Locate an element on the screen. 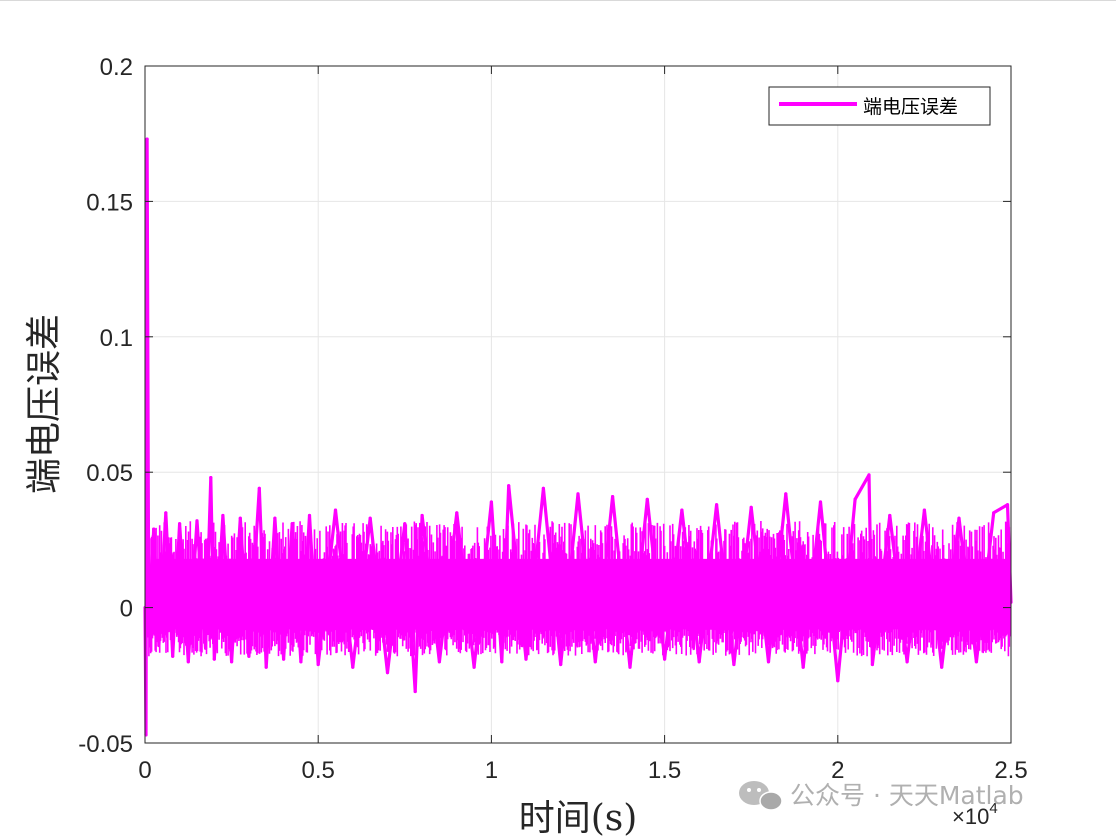 The image size is (1116, 839). x-multiplier: ×10⁴ is located at coordinates (975, 814).